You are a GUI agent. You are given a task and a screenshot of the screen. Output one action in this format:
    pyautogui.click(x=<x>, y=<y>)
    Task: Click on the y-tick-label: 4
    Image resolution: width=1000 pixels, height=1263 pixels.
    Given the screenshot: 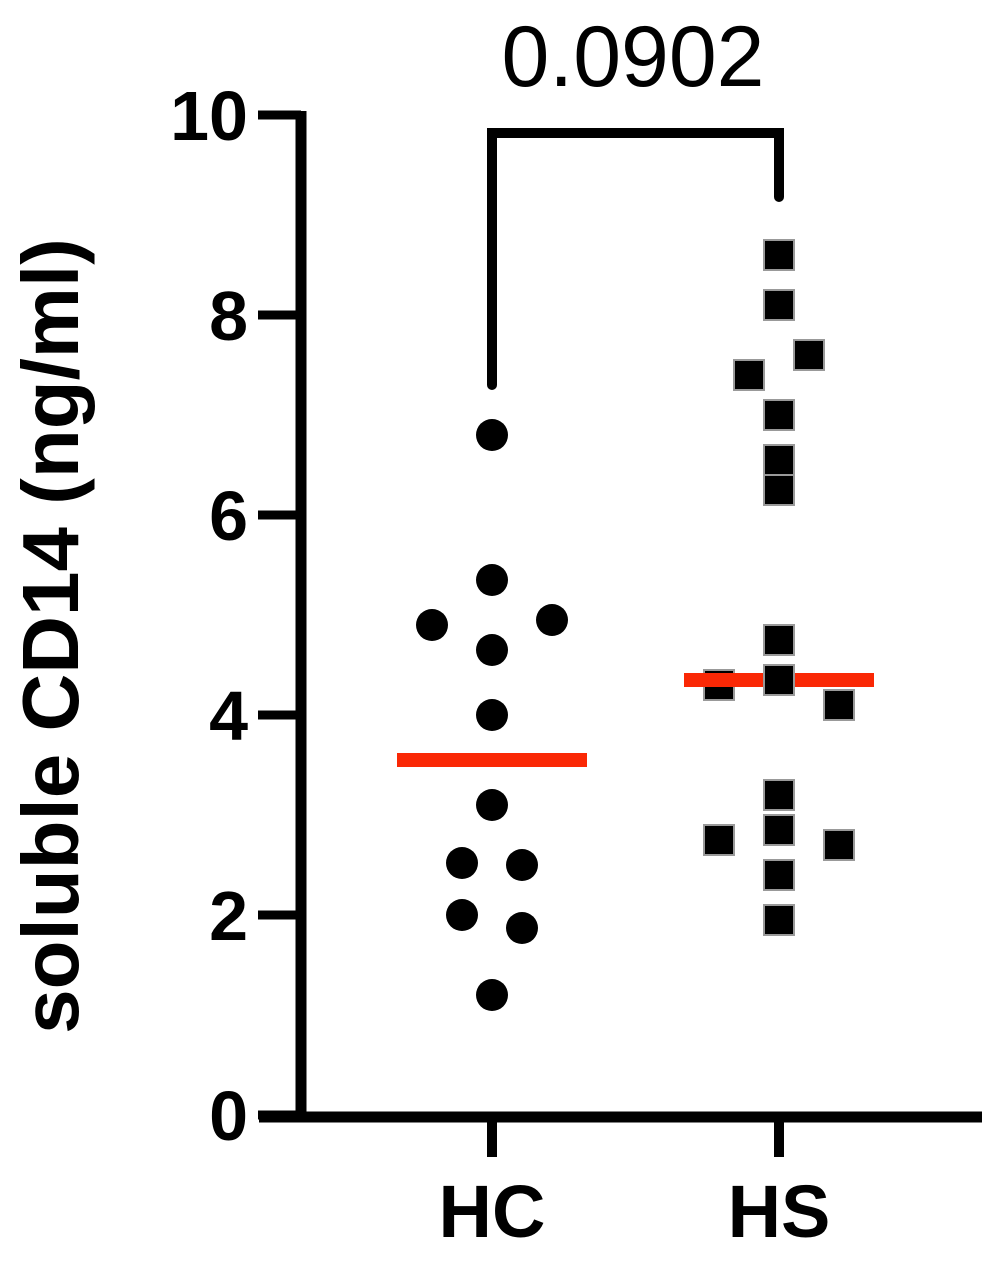 What is the action you would take?
    pyautogui.click(x=228, y=716)
    